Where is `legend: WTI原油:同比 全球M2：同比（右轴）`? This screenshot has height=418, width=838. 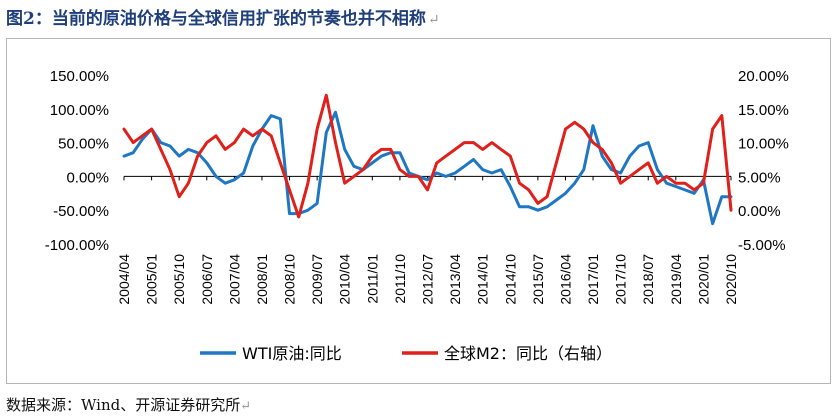 legend: WTI原油:同比 全球M2：同比（右轴） is located at coordinates (406, 353).